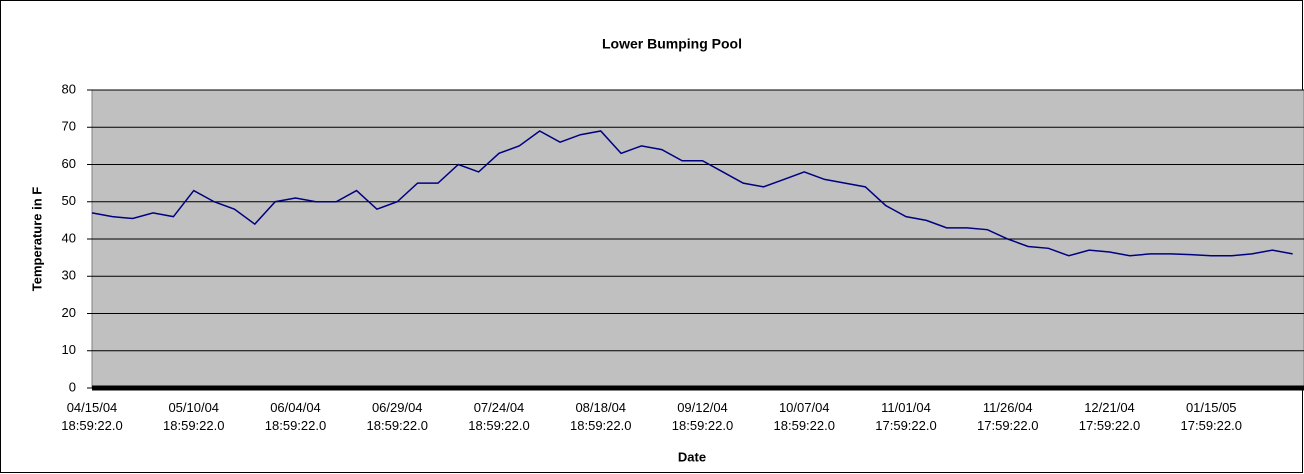  I want to click on x-tick-label: 06/29/04 18:59:22.0, so click(397, 416).